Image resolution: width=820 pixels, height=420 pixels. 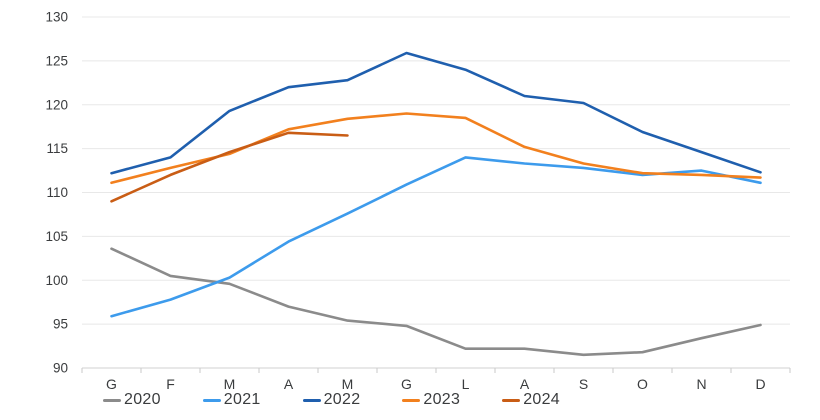 I want to click on legend-swatch-2023, so click(x=411, y=400).